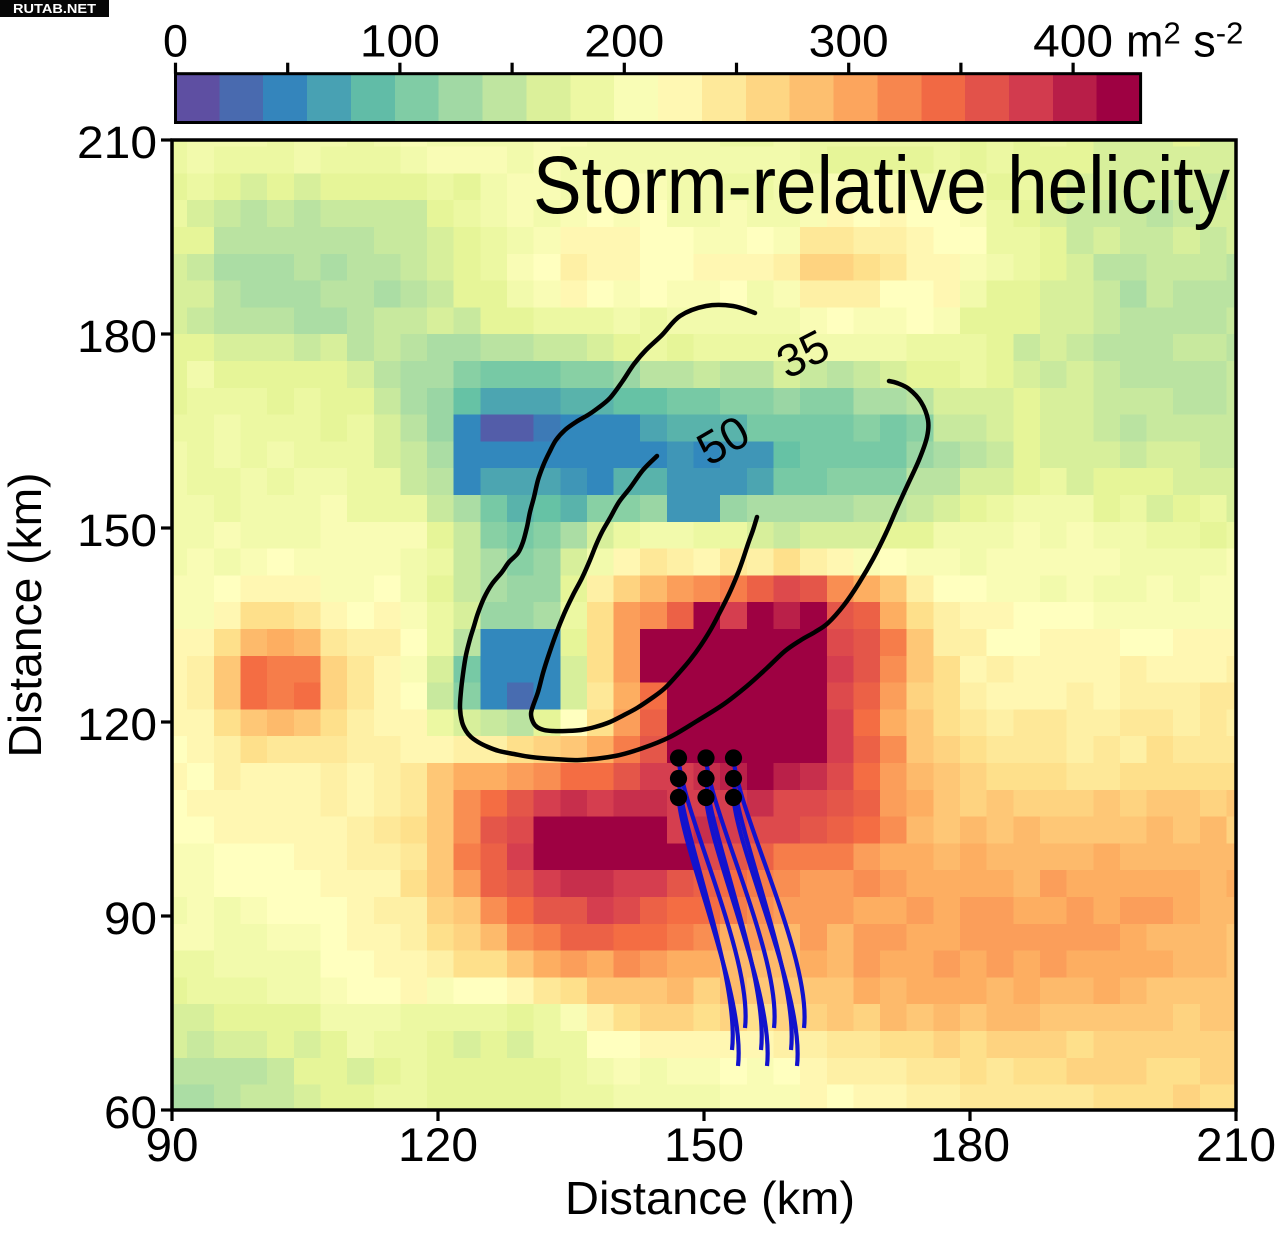  I want to click on svg-text: 60, so click(130, 1112).